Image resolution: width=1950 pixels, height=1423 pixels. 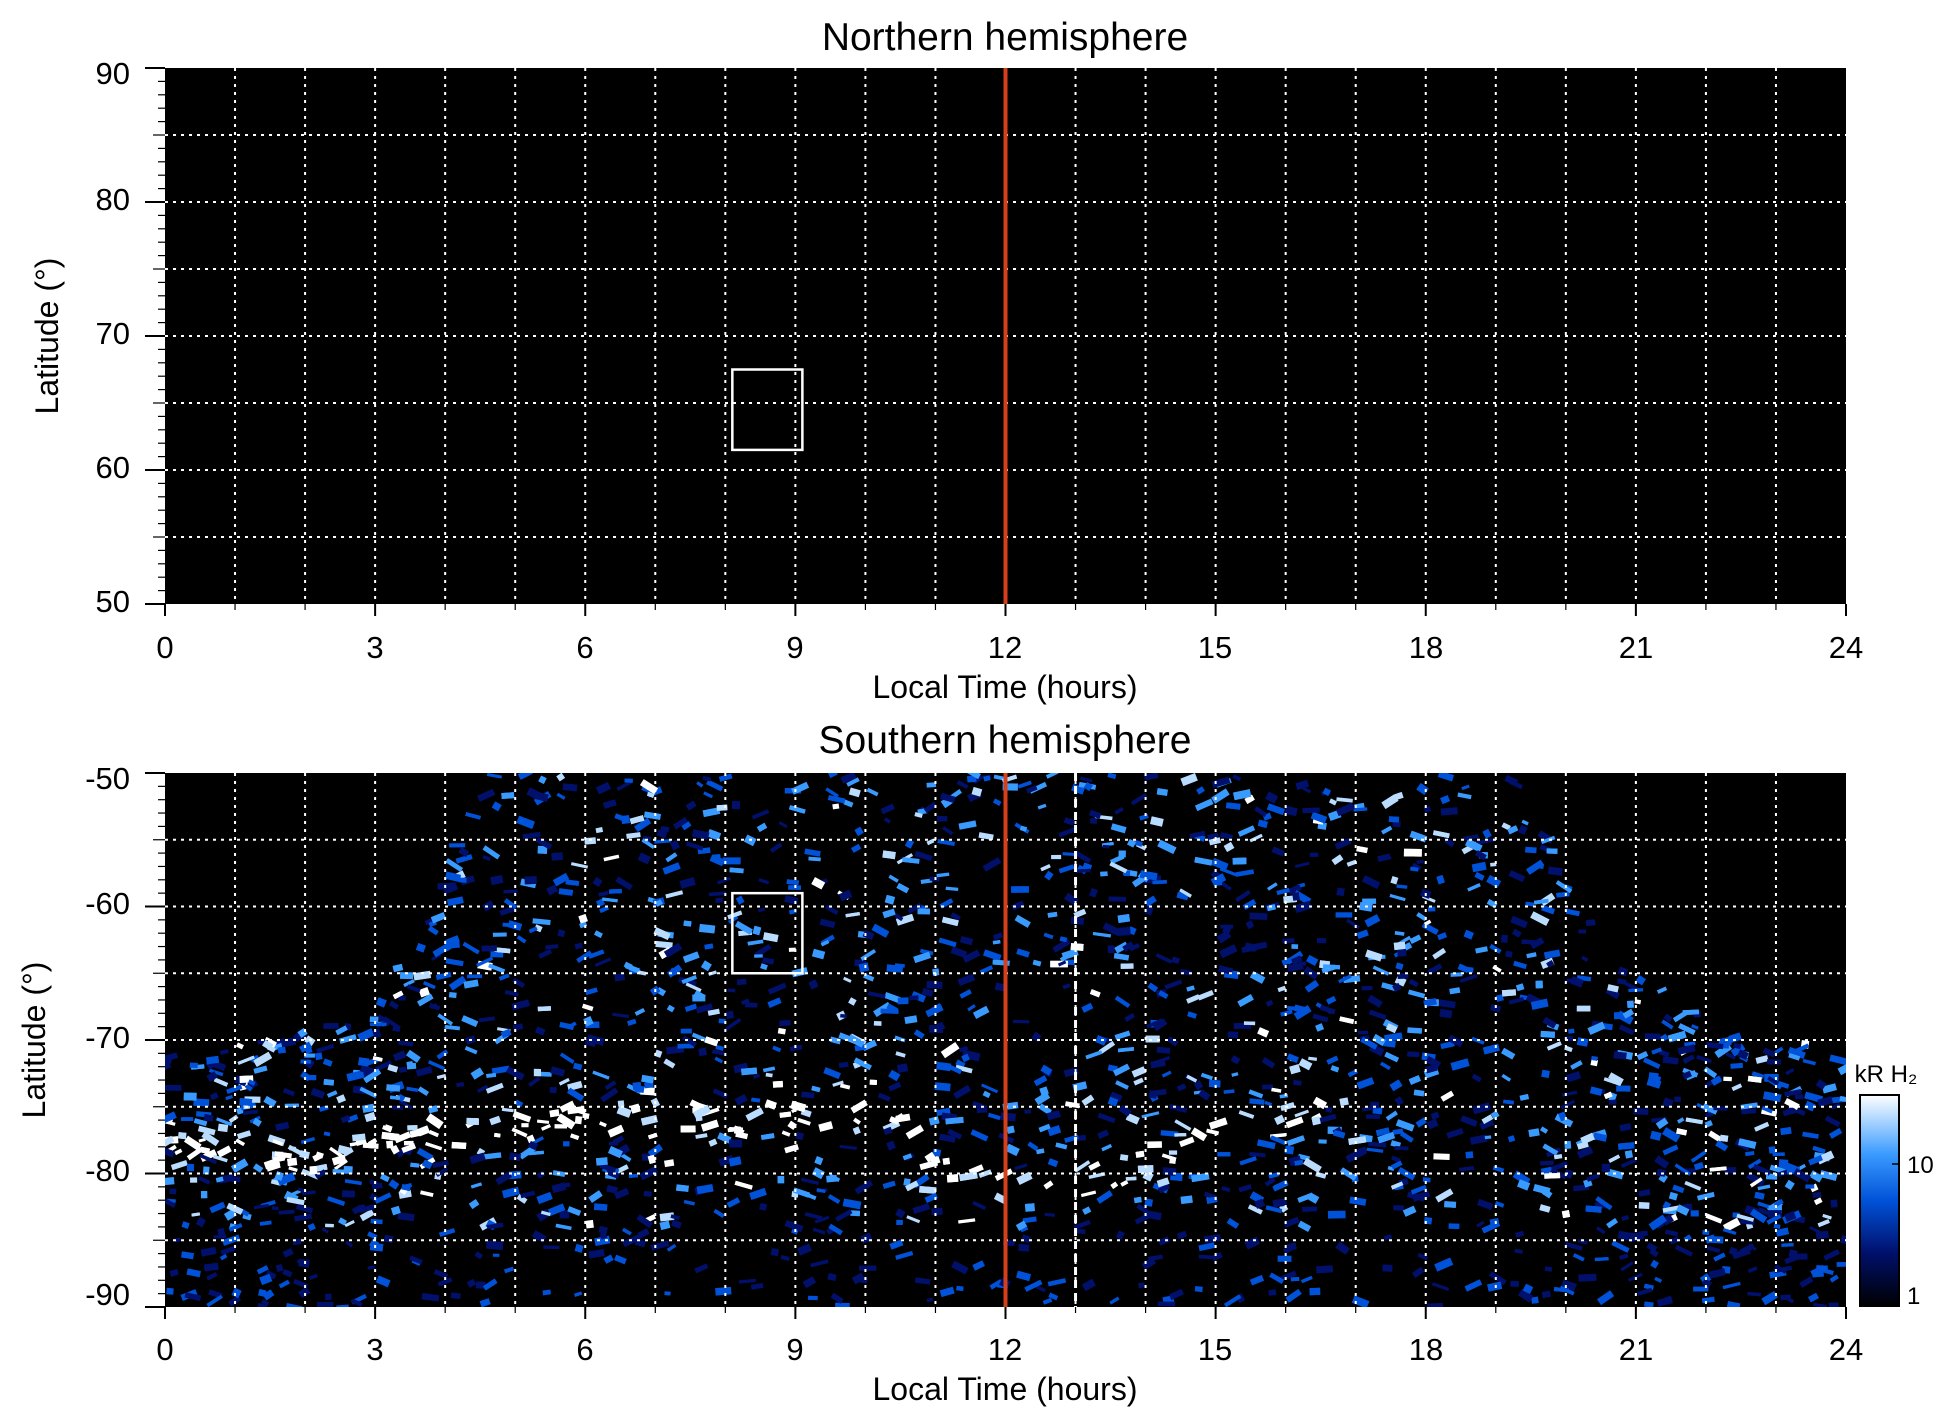 I want to click on colorbar-tick-label: 1, so click(x=1913, y=1296).